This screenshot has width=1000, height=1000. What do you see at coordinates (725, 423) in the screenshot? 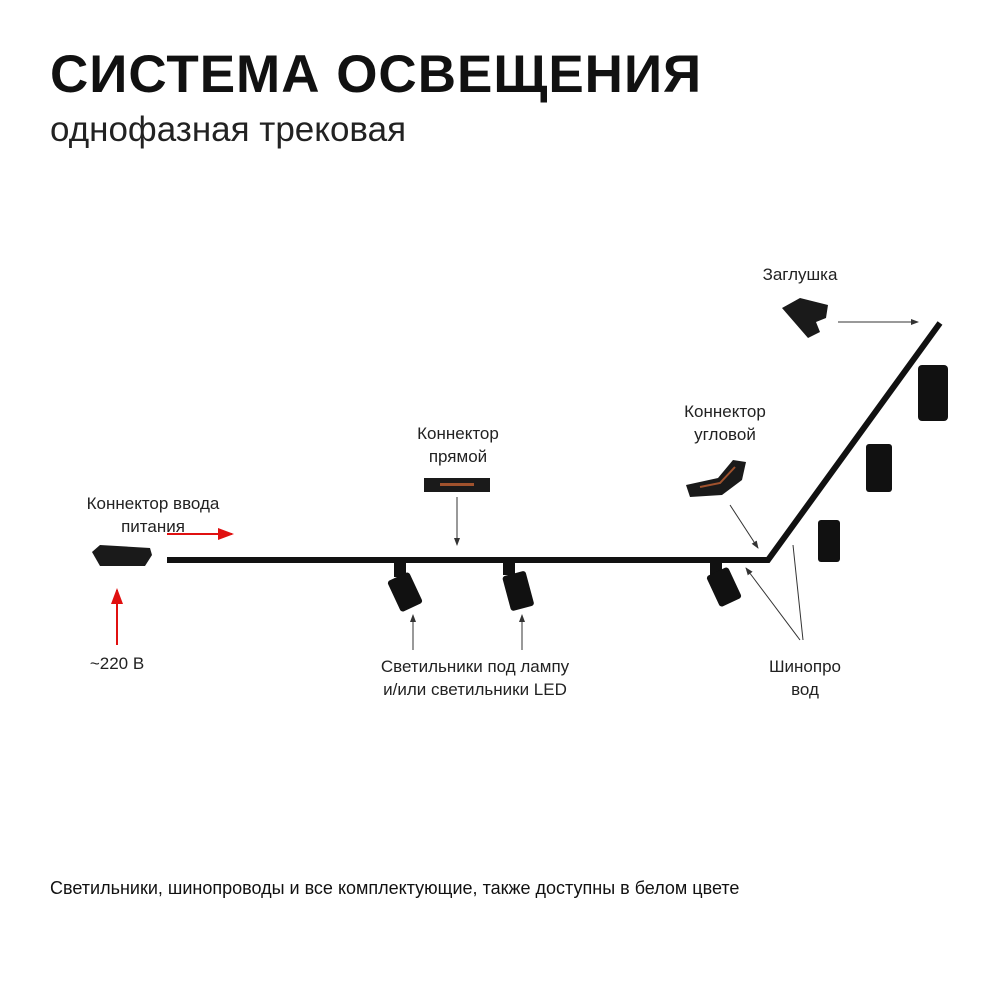
I see `corner-connector-label: Коннектор угловой` at bounding box center [725, 423].